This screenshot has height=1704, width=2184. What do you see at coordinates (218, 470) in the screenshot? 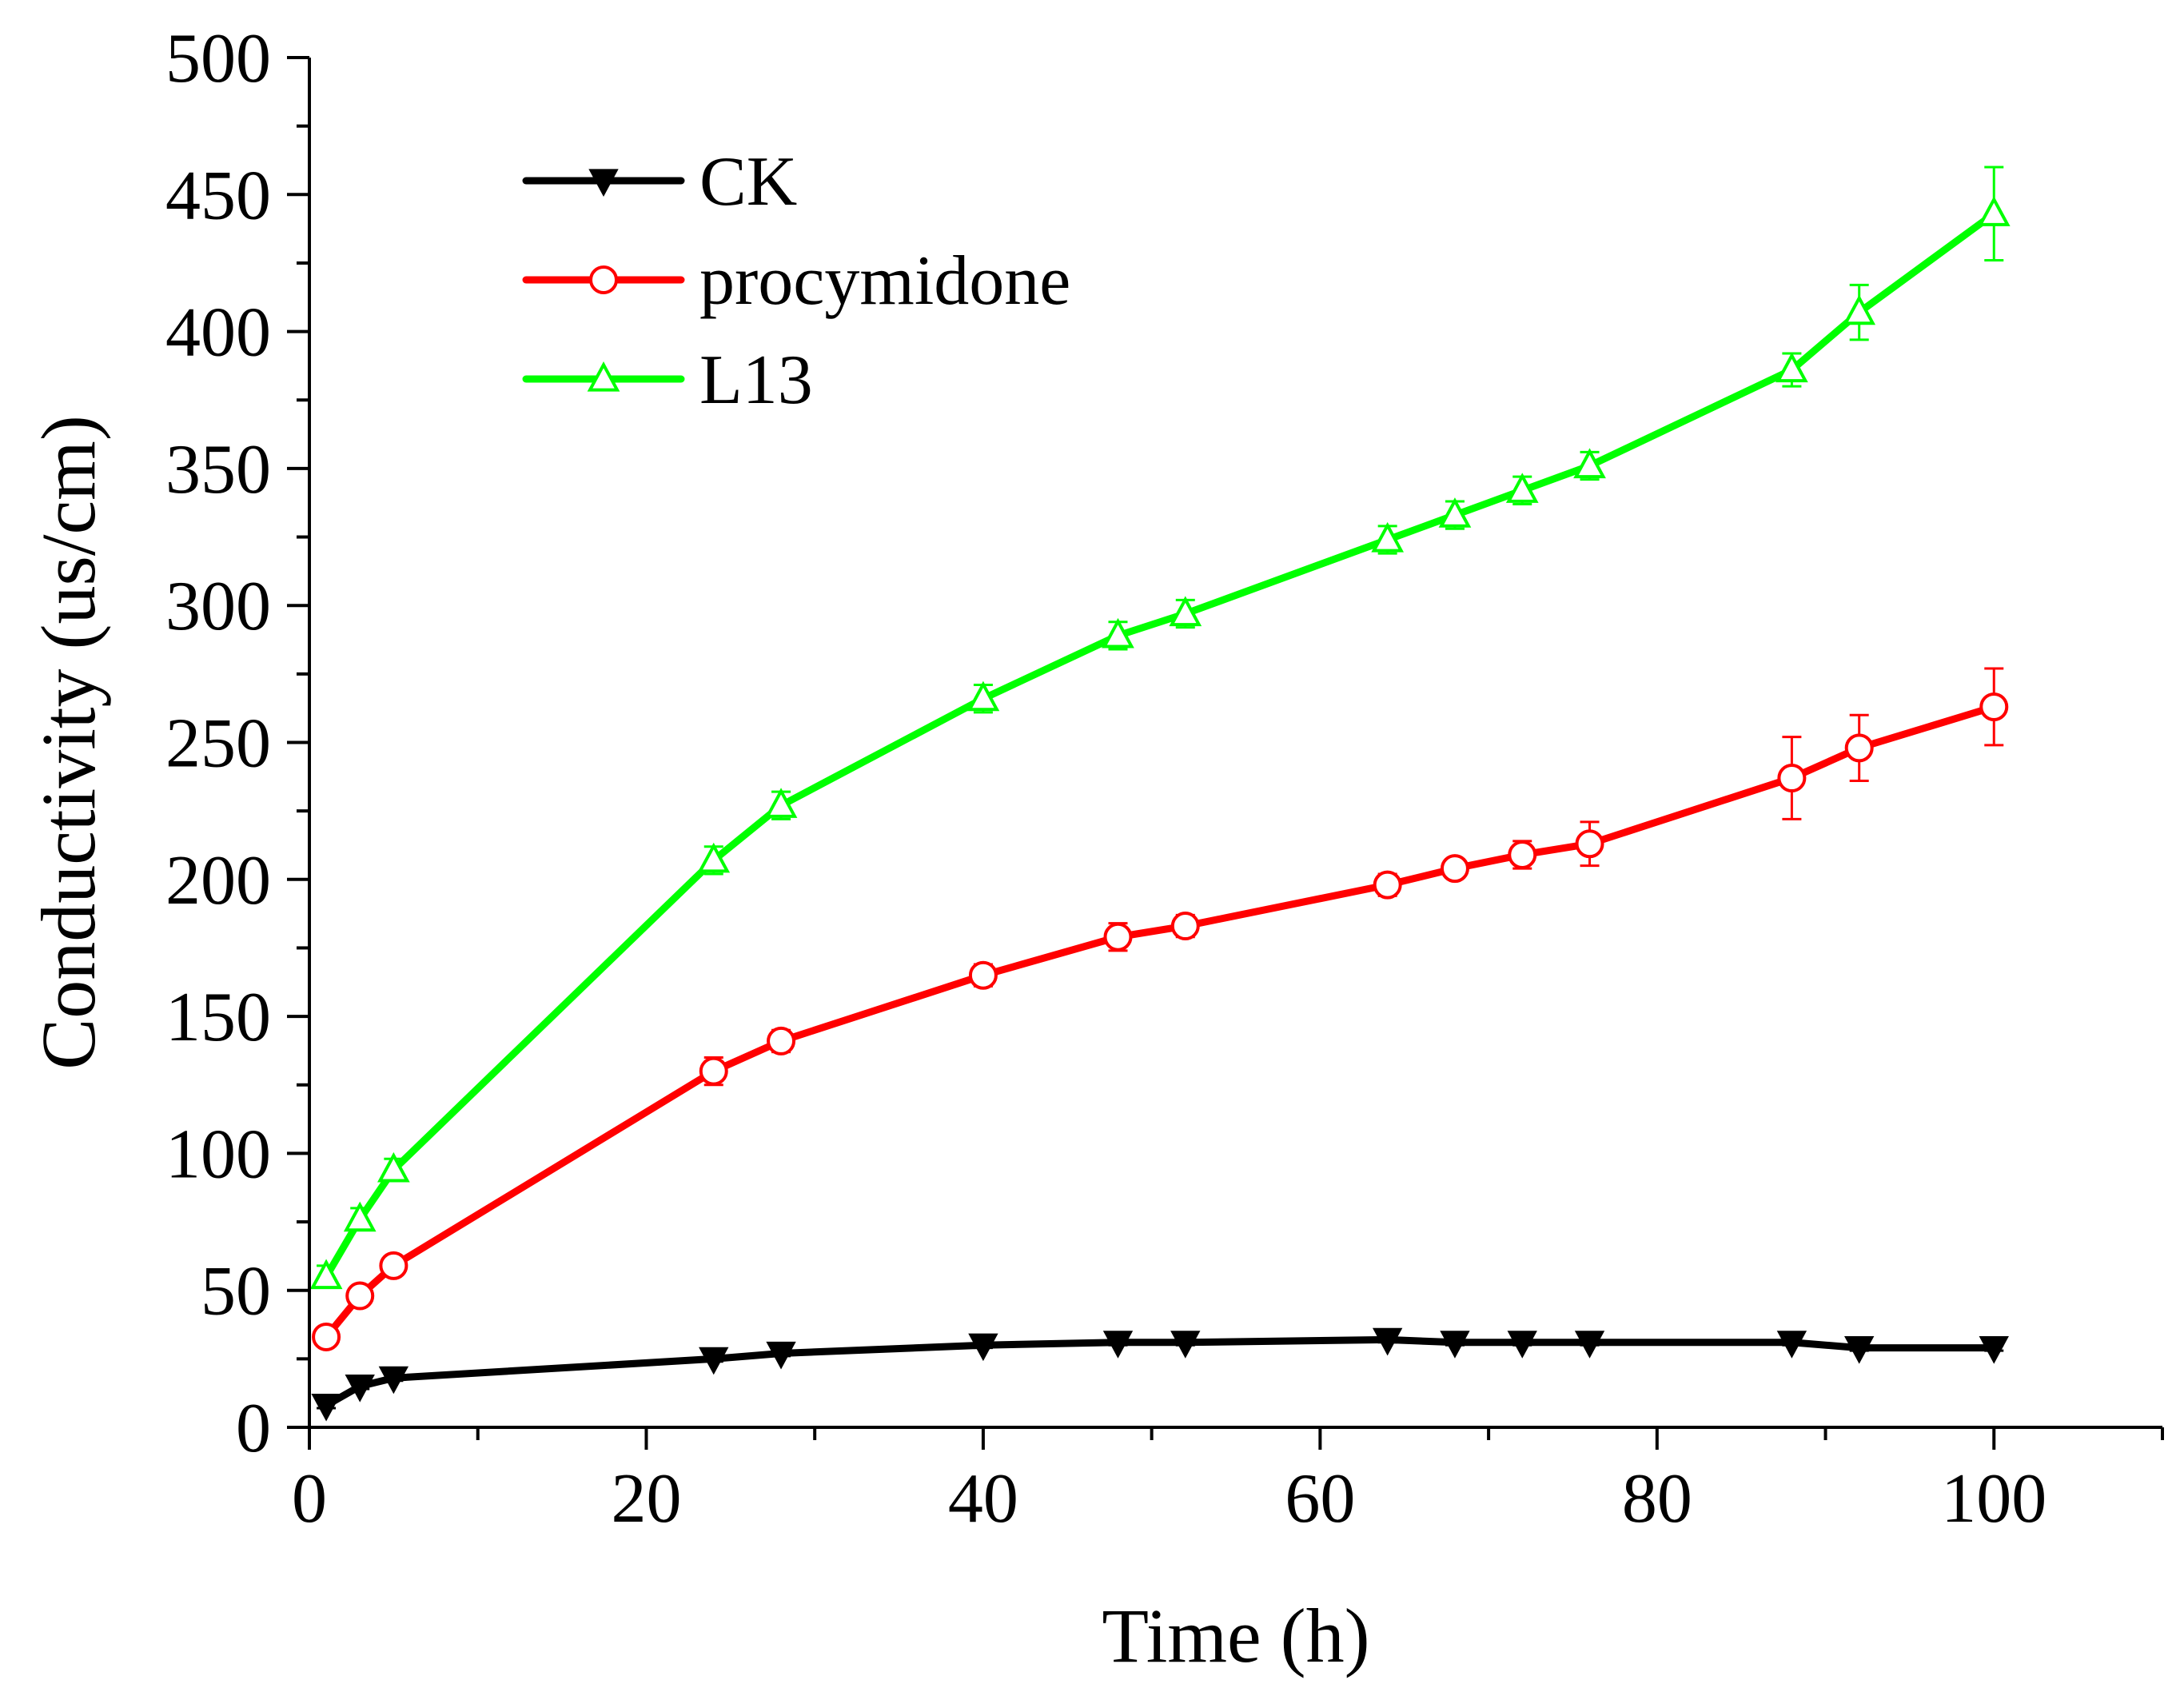
I see `y-tick-label: 350` at bounding box center [218, 470].